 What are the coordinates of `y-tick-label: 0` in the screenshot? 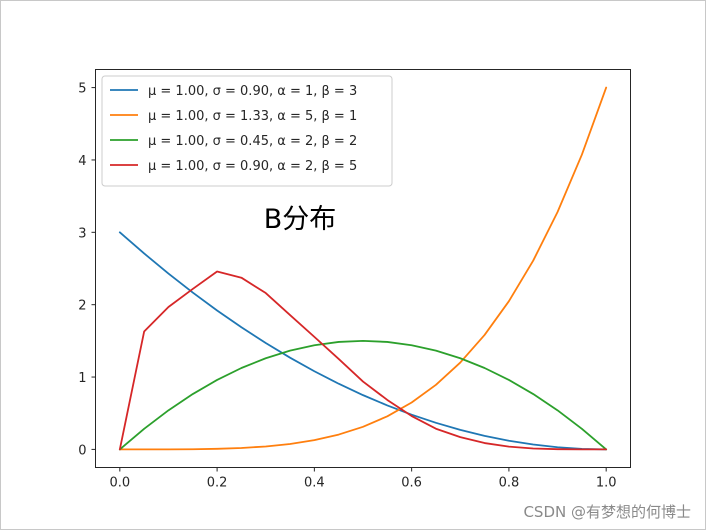 It's located at (82, 450).